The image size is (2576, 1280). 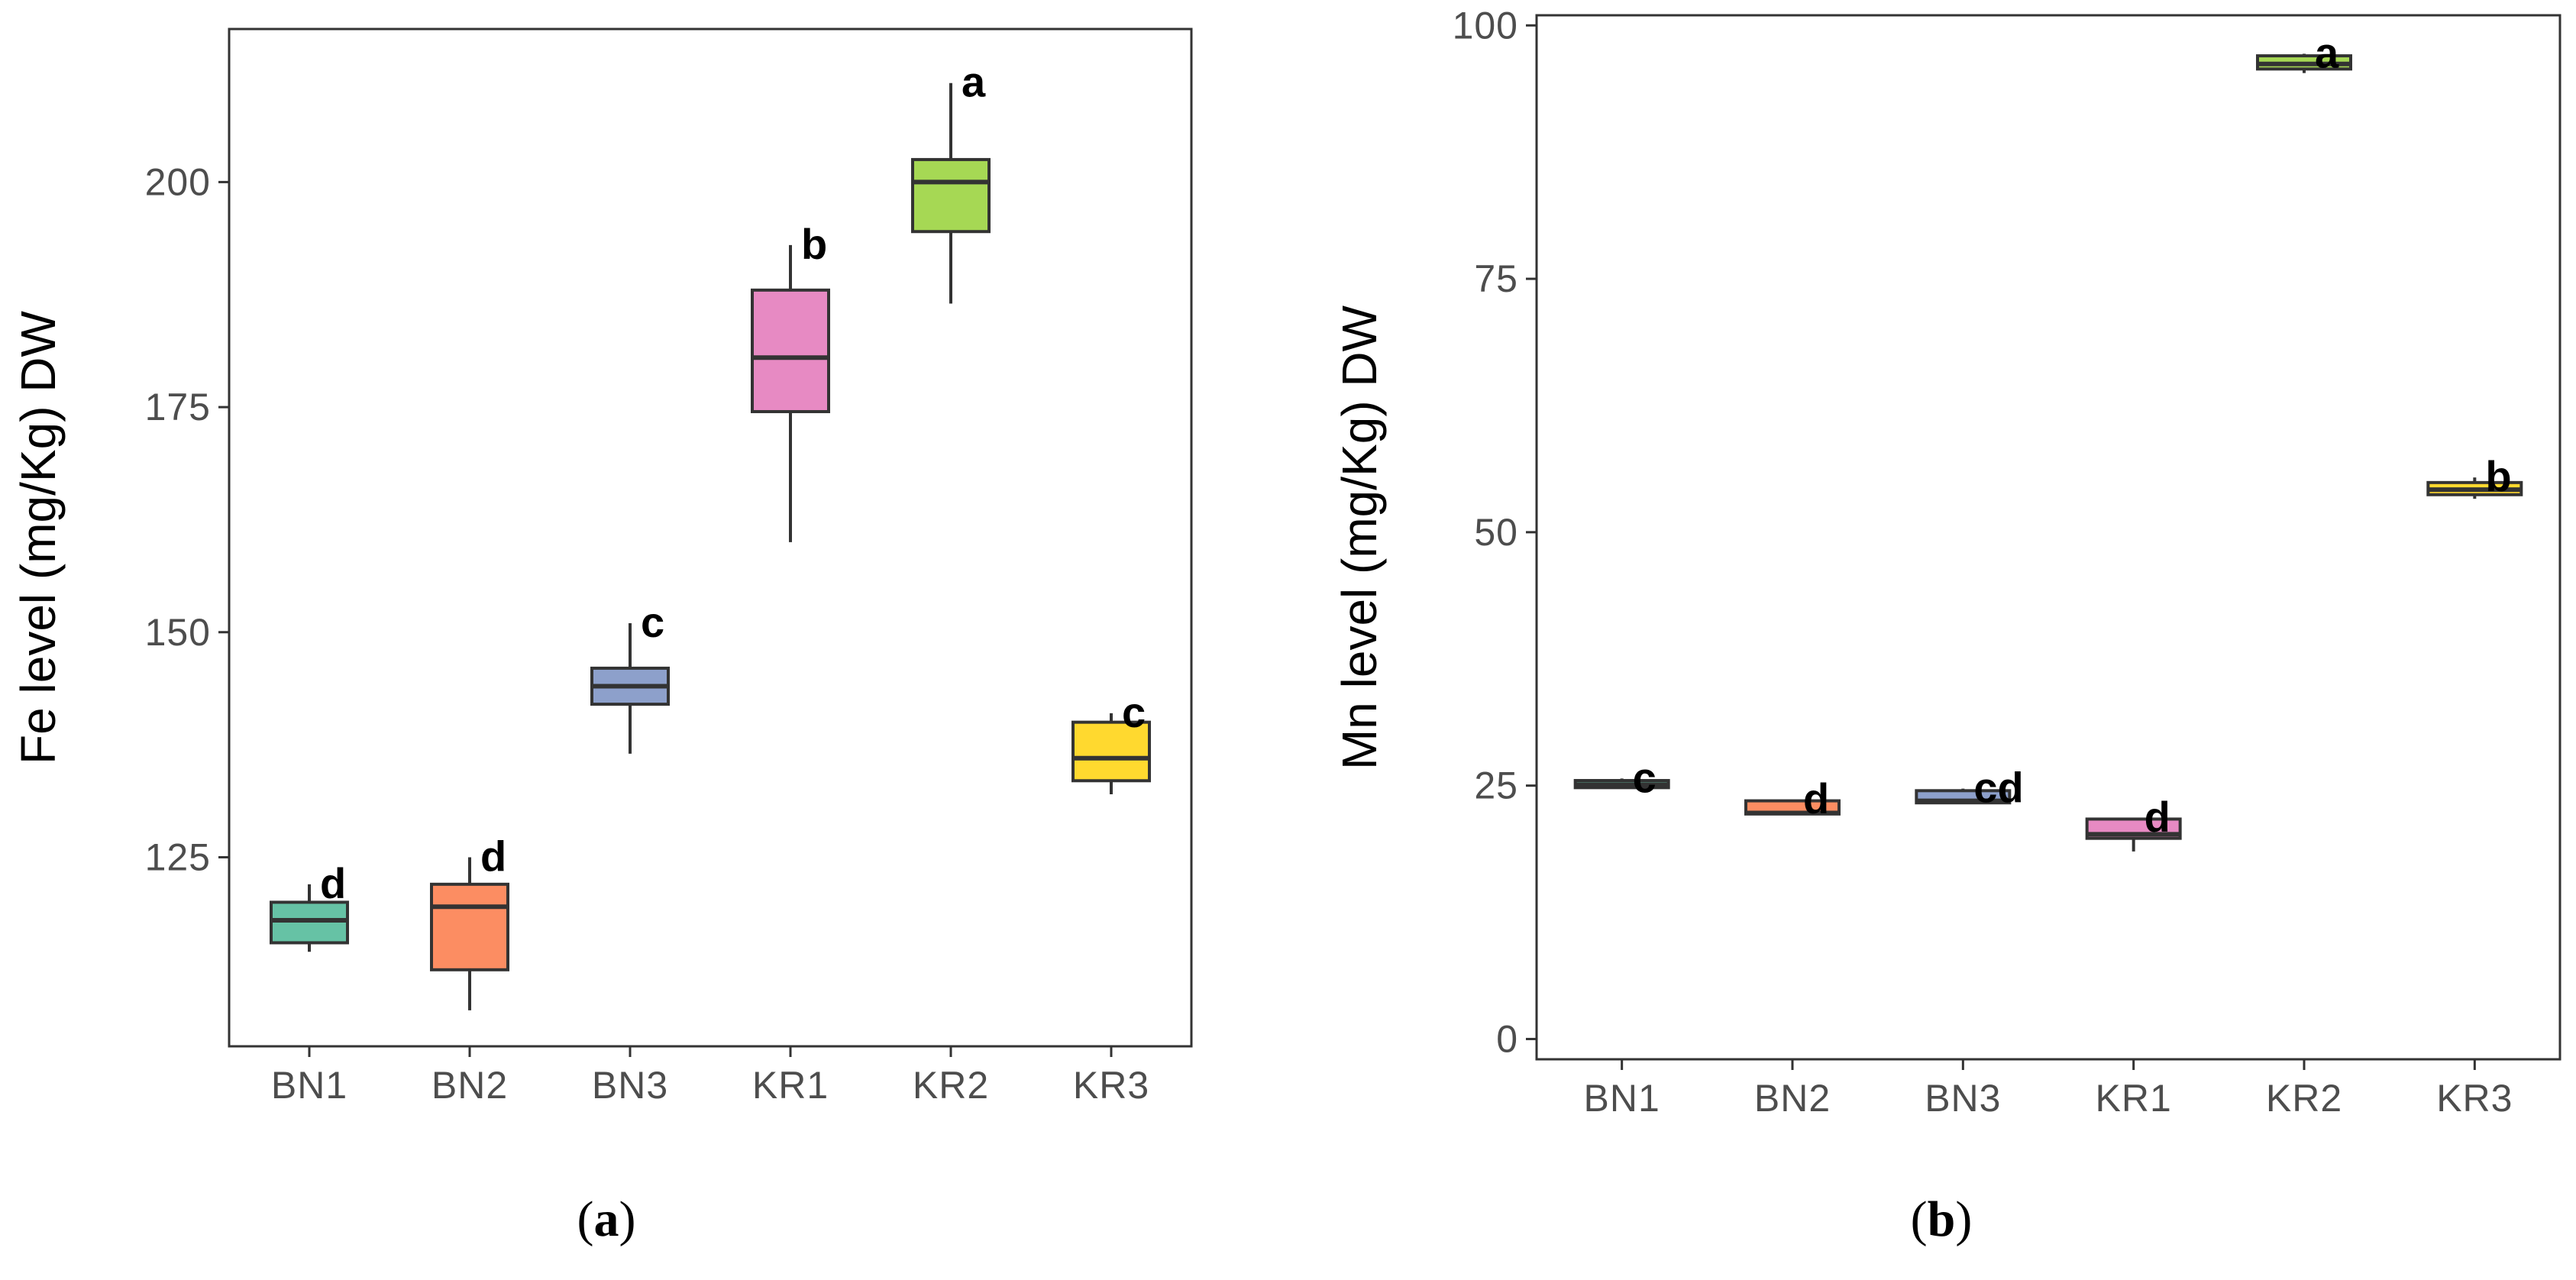 What do you see at coordinates (790, 1085) in the screenshot?
I see `x-tick-label-a-kr1: KR1` at bounding box center [790, 1085].